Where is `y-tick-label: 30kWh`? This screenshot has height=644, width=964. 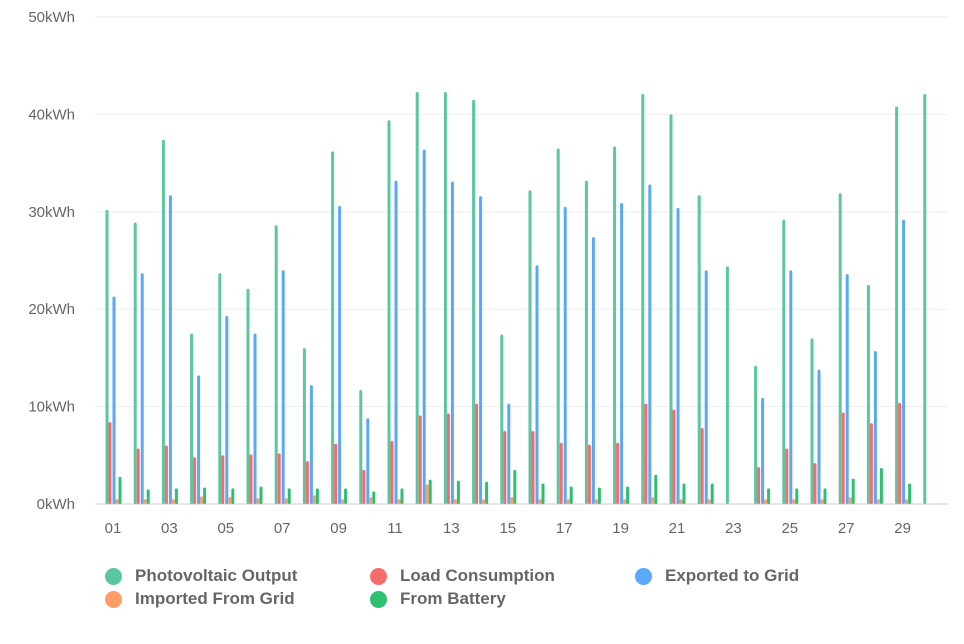
y-tick-label: 30kWh is located at coordinates (51, 212).